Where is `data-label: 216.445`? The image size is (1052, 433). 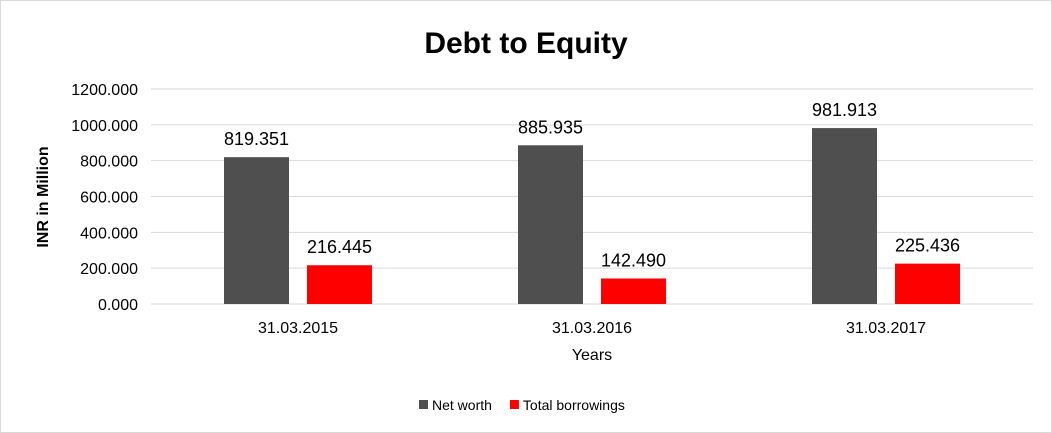 data-label: 216.445 is located at coordinates (339, 247).